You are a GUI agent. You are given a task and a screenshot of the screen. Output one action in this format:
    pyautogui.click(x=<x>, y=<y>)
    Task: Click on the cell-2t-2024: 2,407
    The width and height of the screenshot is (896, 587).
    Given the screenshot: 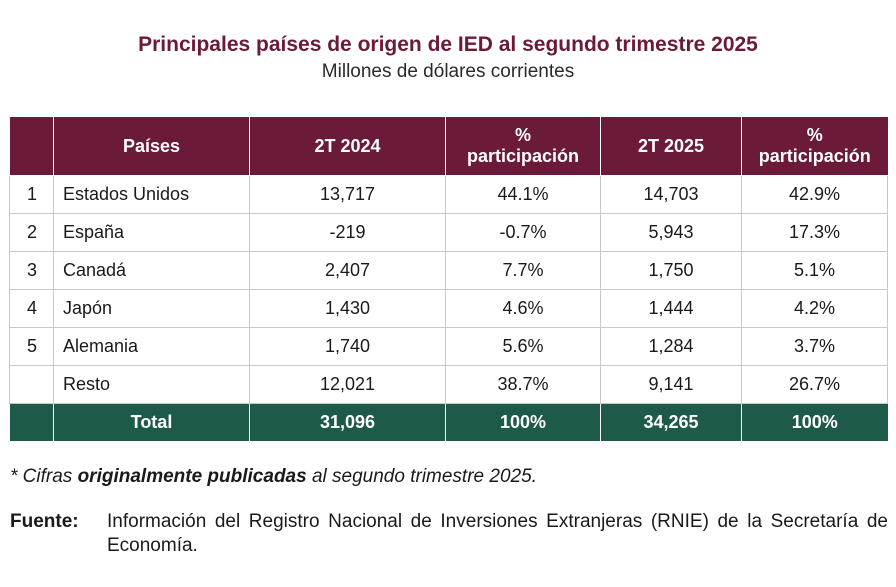 What is the action you would take?
    pyautogui.click(x=347, y=270)
    